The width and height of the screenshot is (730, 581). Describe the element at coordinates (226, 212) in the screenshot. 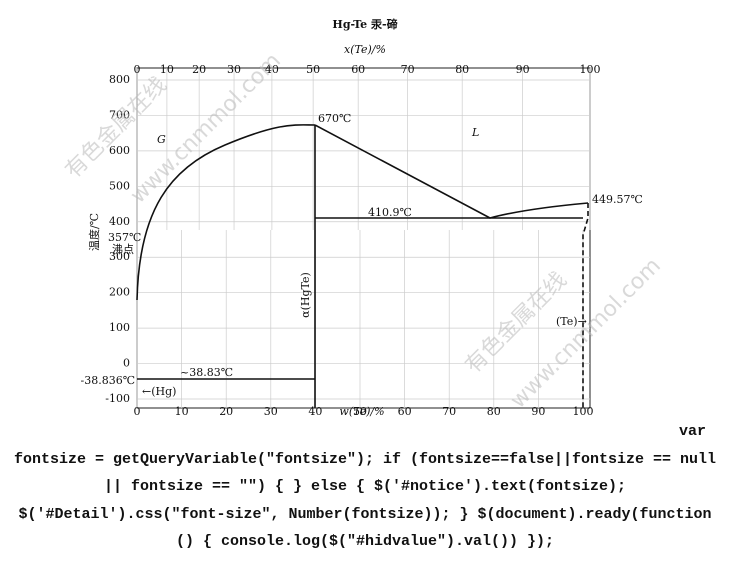

I see `liquidus-left` at that location.